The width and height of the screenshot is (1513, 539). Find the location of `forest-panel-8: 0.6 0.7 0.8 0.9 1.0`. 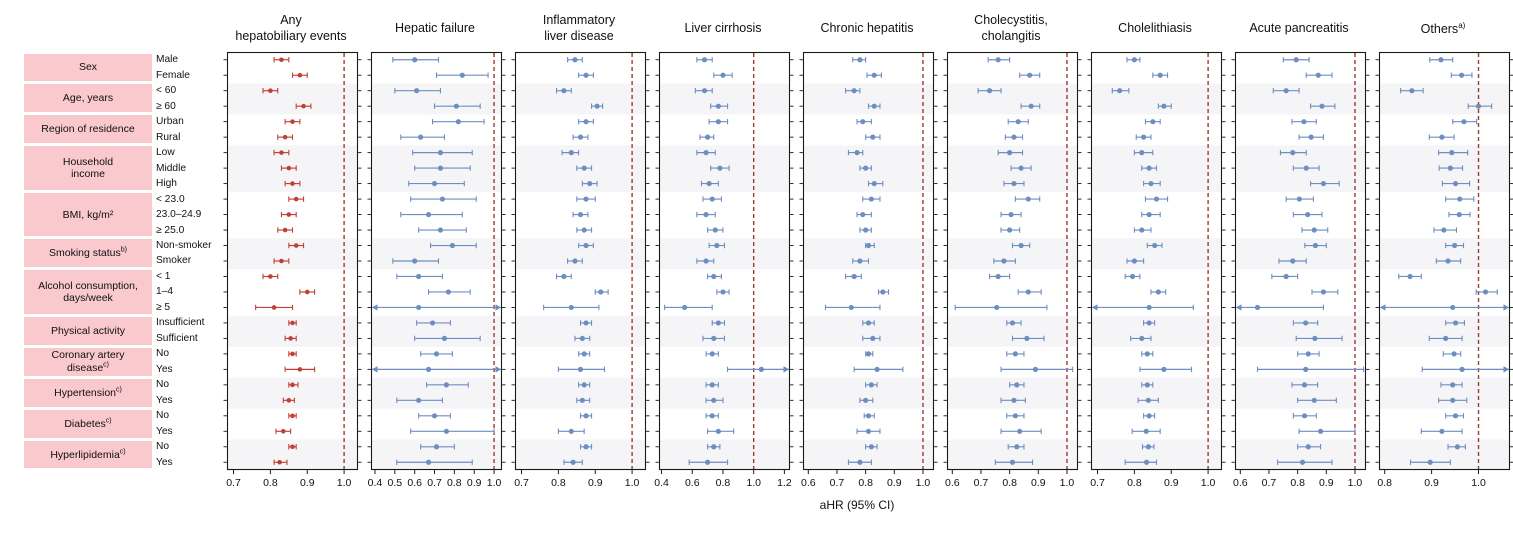

forest-panel-8: 0.6 0.7 0.8 0.9 1.0 is located at coordinates (1300, 273).